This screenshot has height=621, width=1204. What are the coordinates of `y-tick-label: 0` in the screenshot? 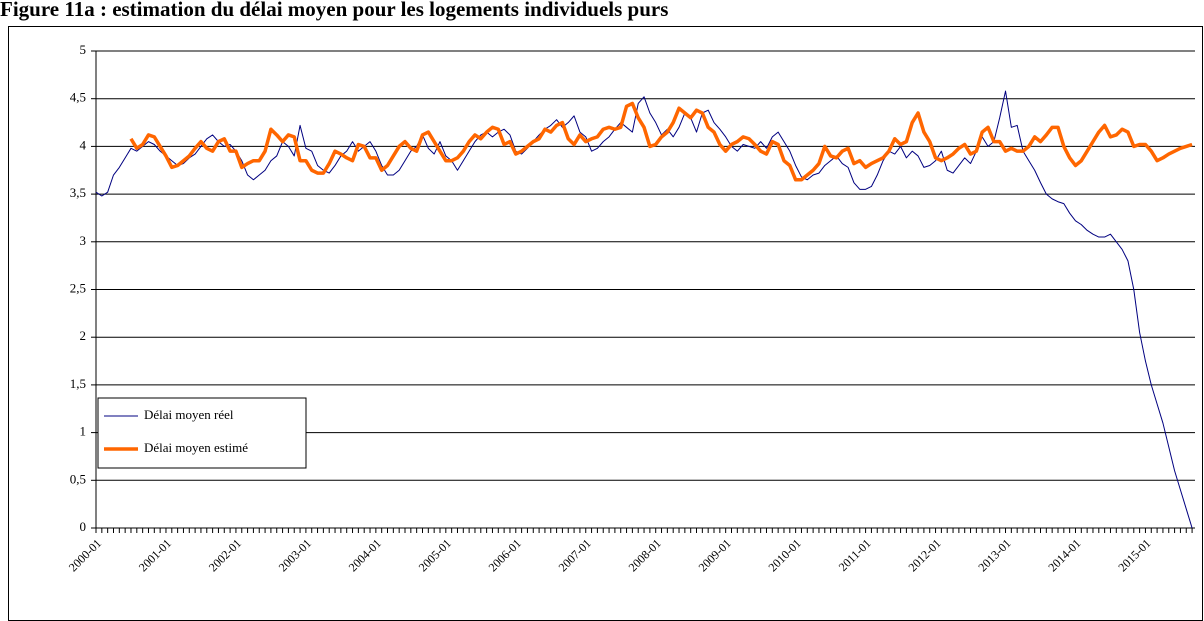 It's located at (83, 526).